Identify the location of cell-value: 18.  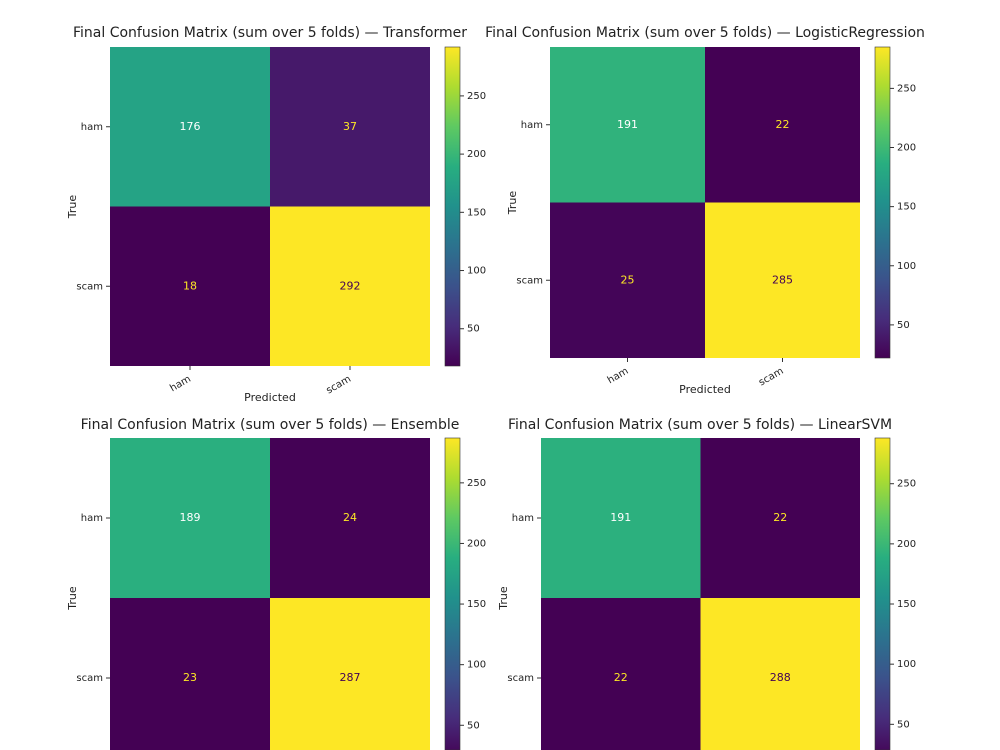
(190, 285).